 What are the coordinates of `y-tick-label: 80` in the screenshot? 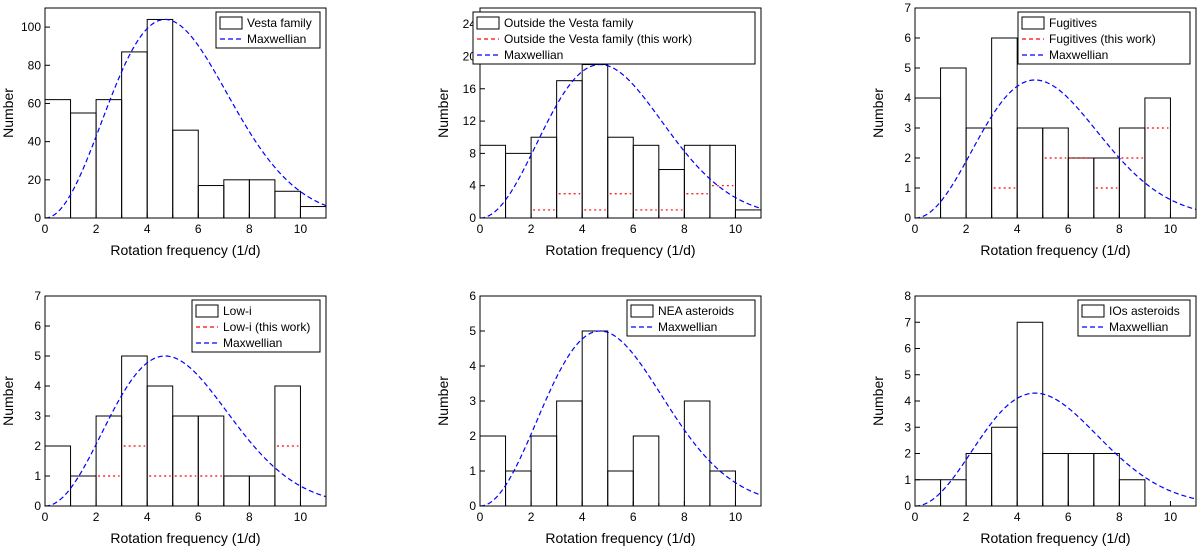 It's located at (35, 65).